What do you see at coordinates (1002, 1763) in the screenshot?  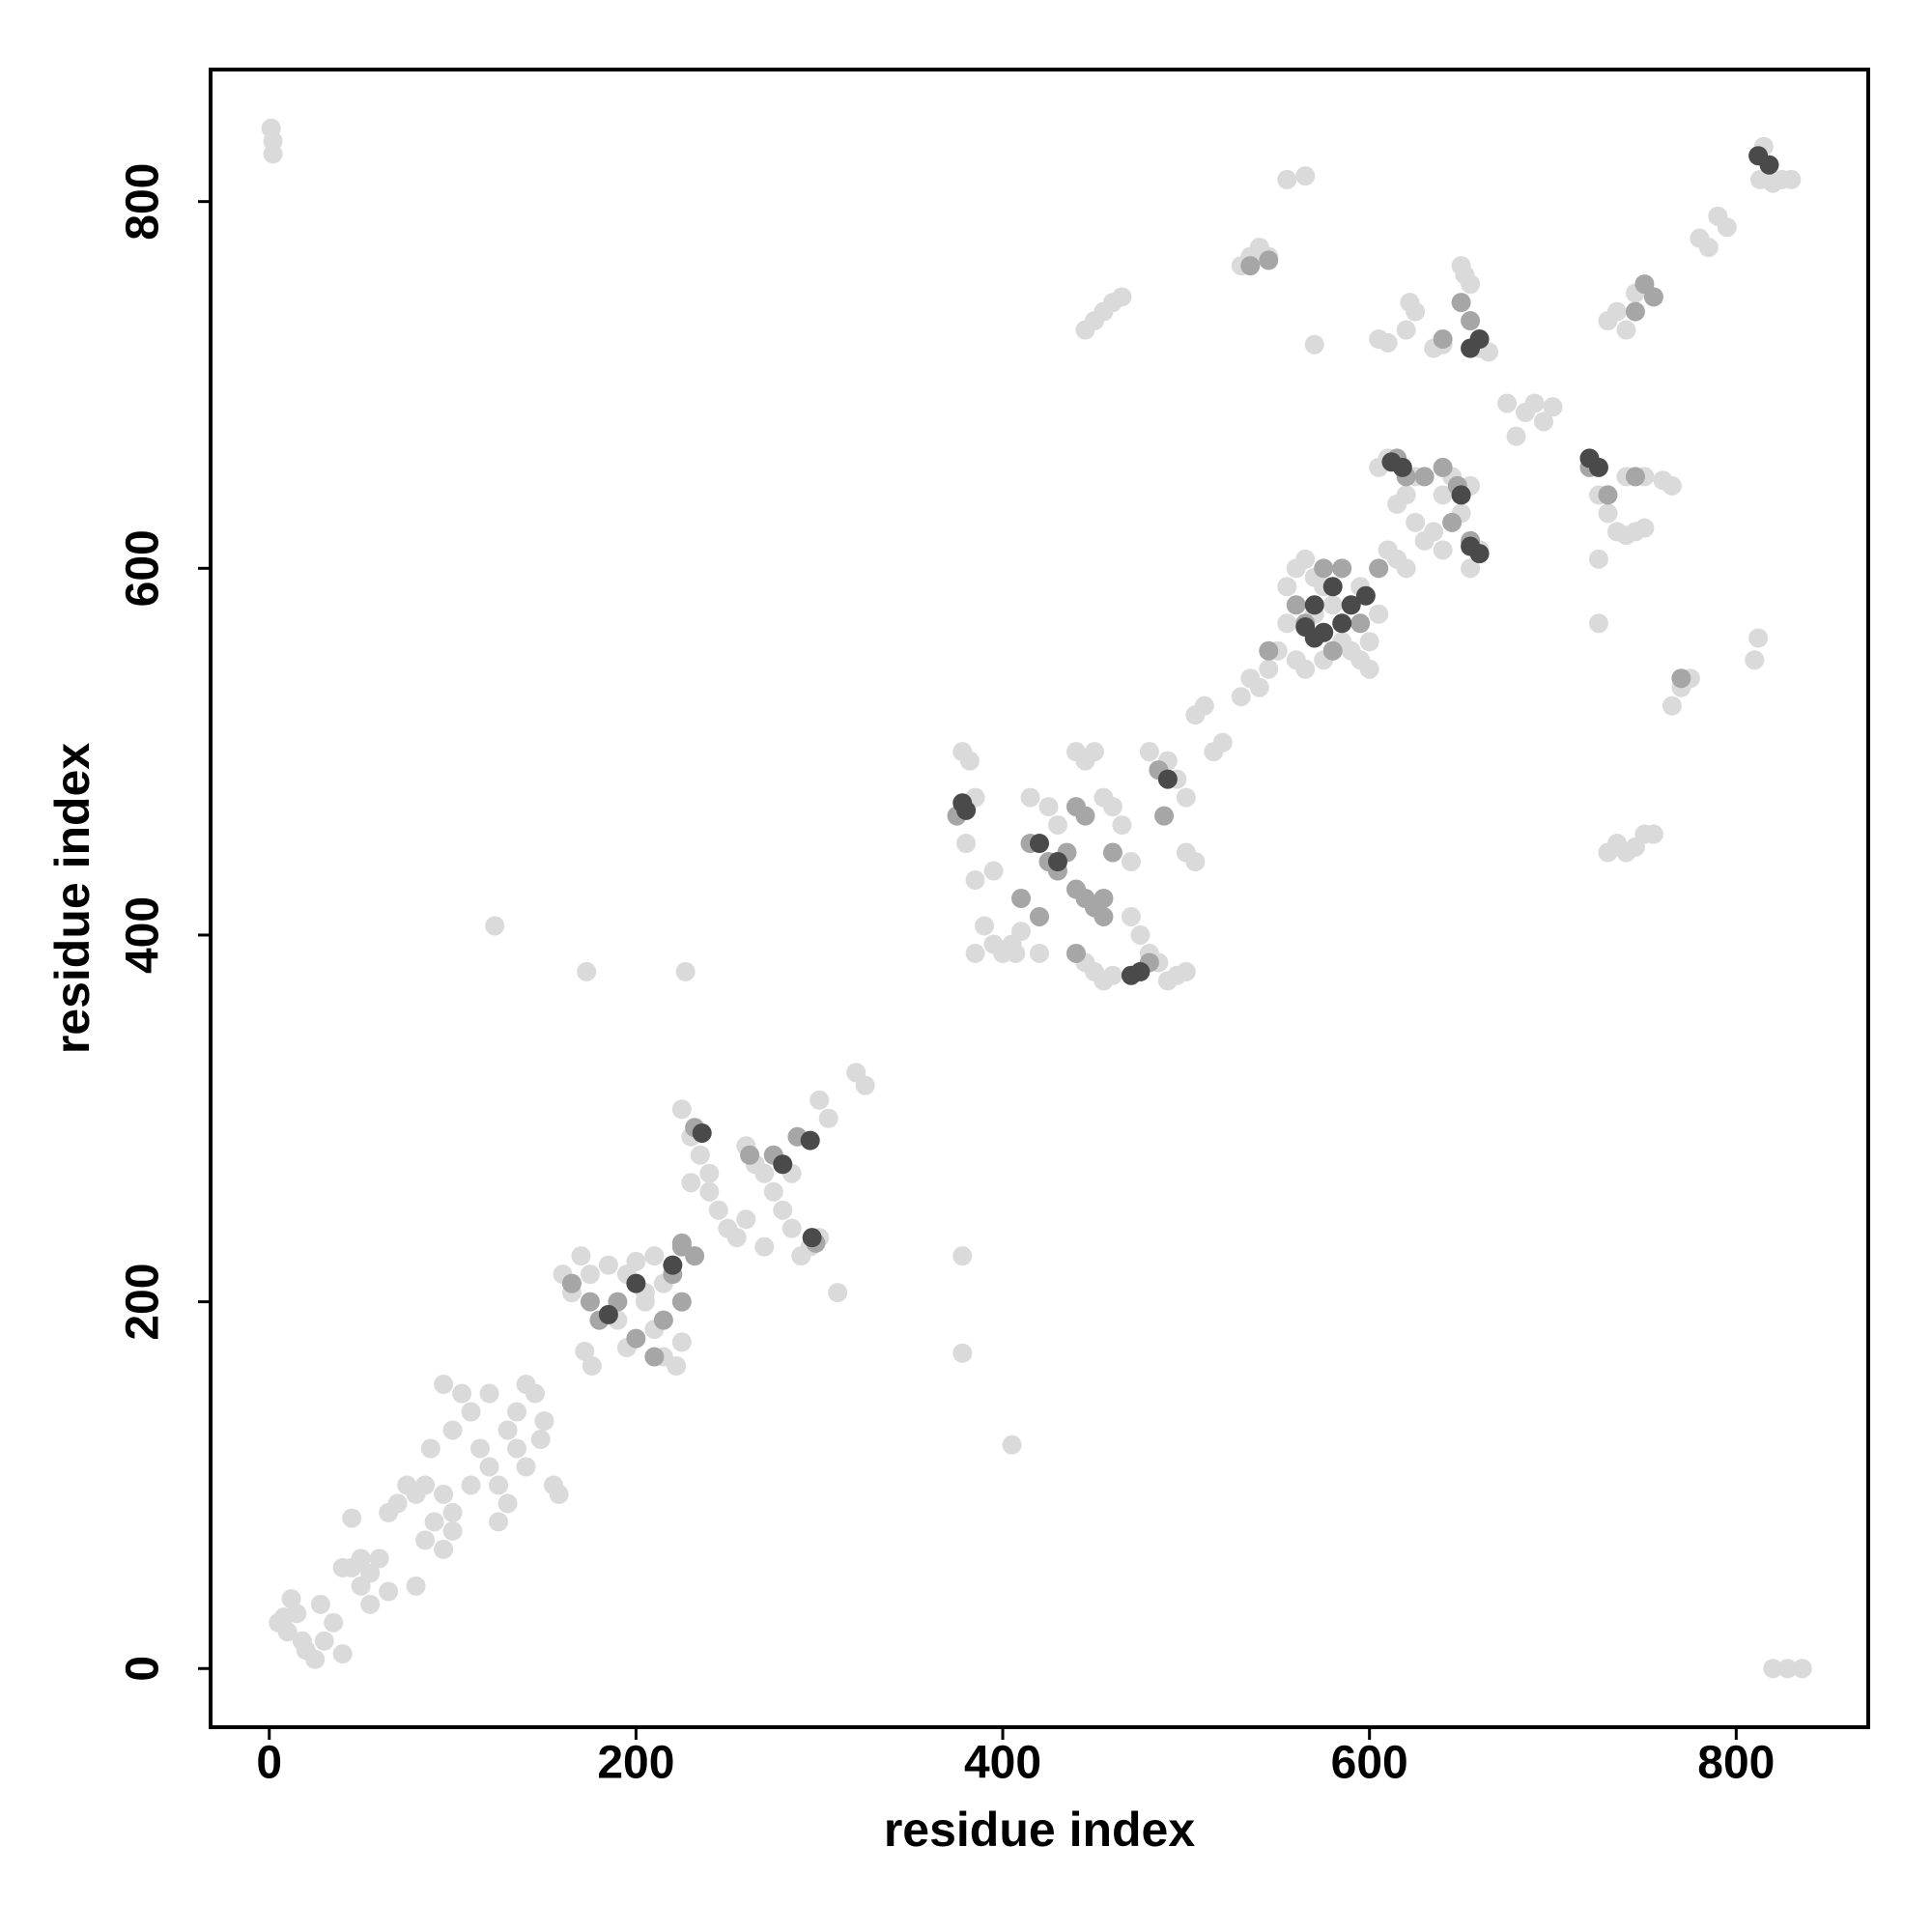 I see `x-tick-label: 400` at bounding box center [1002, 1763].